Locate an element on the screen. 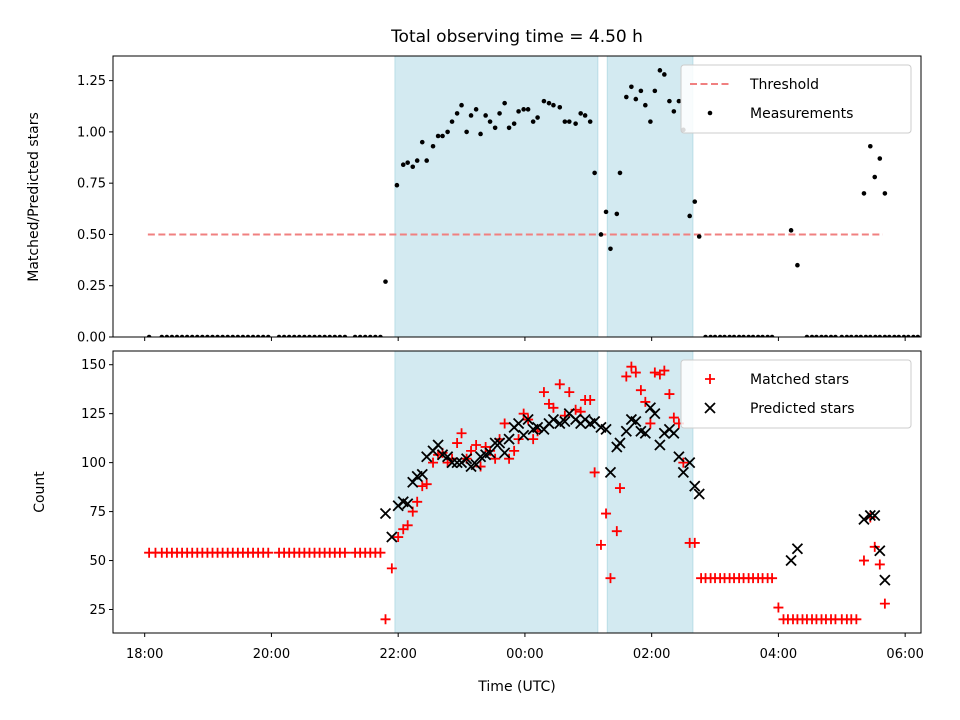 Image resolution: width=960 pixels, height=720 pixels. top-y-tick-label: 0.00 is located at coordinates (91, 338).